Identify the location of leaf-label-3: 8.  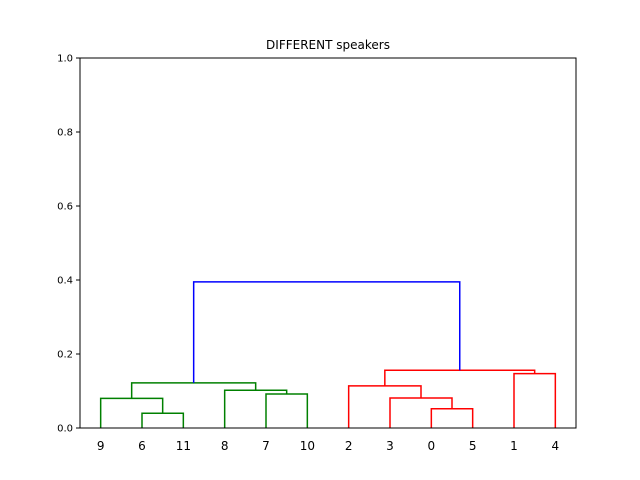
(225, 446).